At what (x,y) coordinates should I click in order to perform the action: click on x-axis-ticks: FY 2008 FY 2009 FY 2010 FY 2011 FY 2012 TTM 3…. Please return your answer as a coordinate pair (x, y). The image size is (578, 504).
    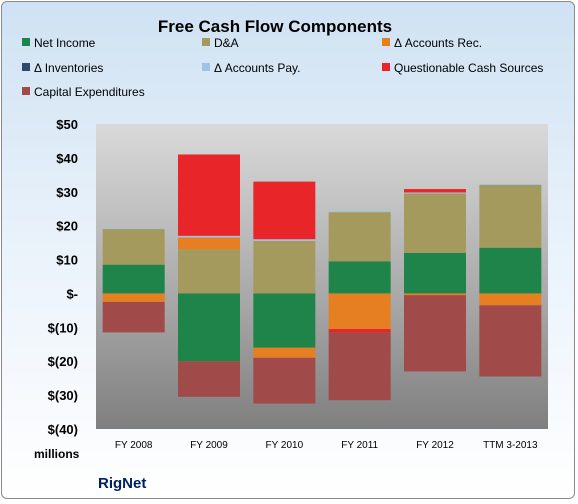
    Looking at the image, I should click on (326, 445).